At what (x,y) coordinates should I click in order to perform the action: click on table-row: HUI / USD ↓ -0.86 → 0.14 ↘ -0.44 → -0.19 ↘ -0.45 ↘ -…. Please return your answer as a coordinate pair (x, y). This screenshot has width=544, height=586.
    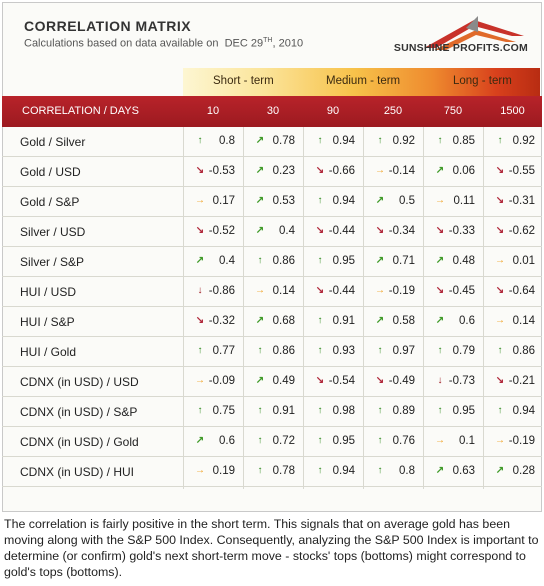
    Looking at the image, I should click on (272, 292).